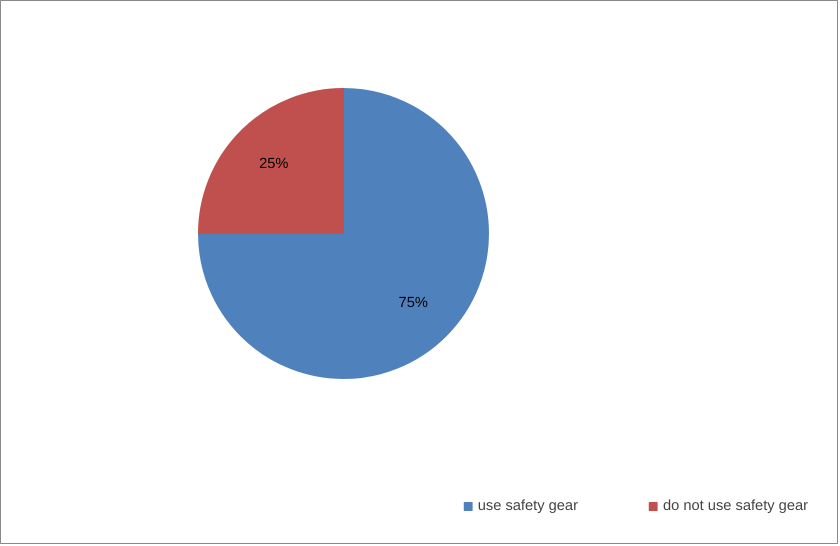 Image resolution: width=840 pixels, height=546 pixels. I want to click on data-label: 75%, so click(413, 303).